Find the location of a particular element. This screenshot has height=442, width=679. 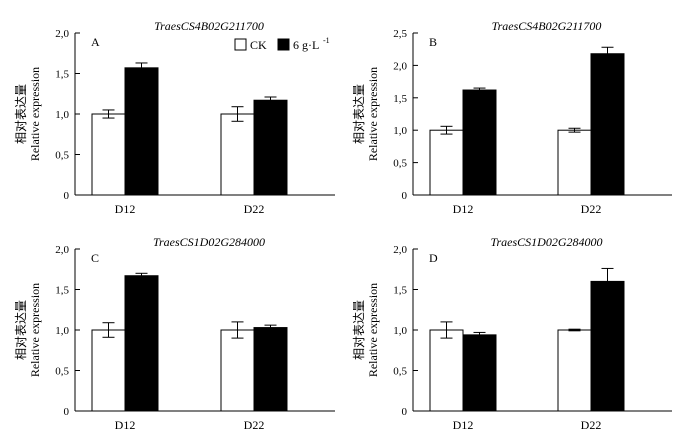

legend-label-ck: CK is located at coordinates (258, 45).